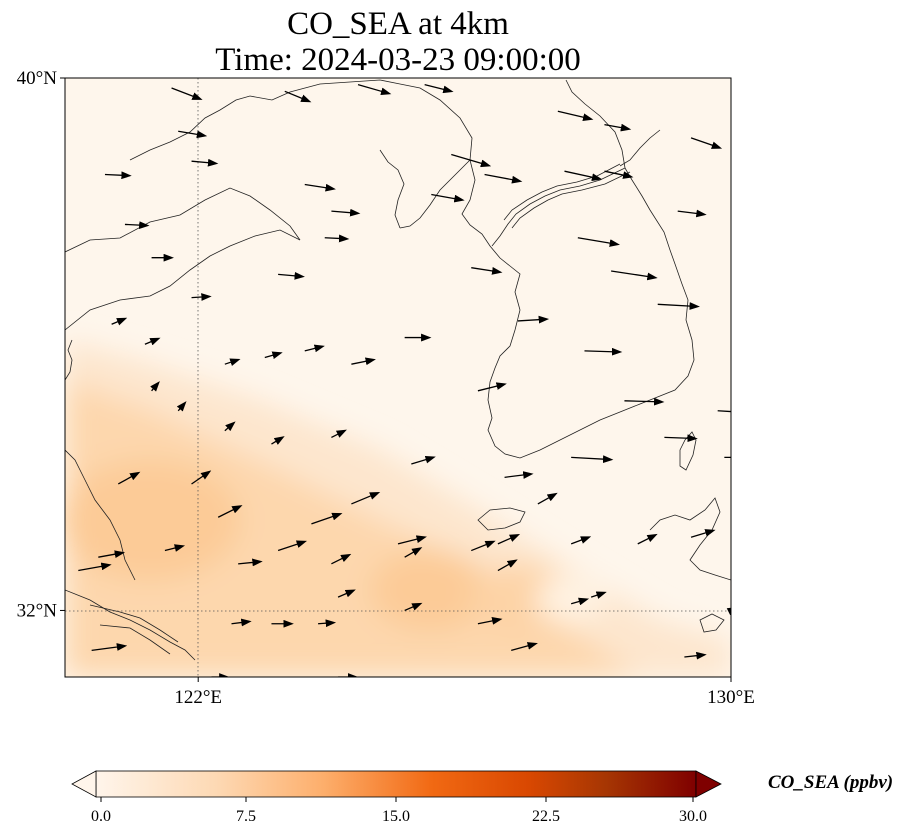 The image size is (916, 836). Describe the element at coordinates (396, 816) in the screenshot. I see `colorbar-tick-label: 15.0` at that location.